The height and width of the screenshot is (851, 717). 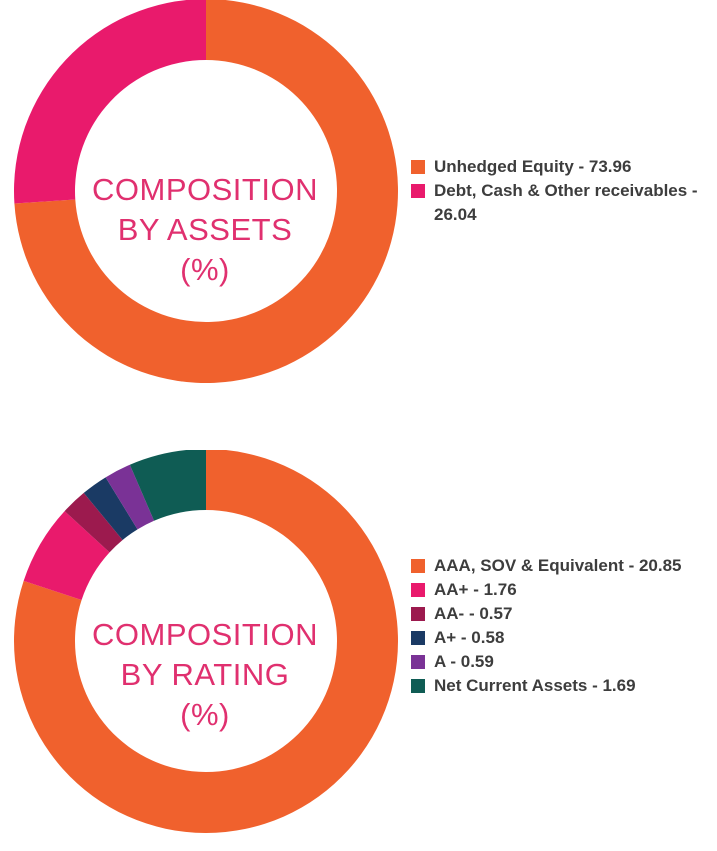 I want to click on rating-title-line-3: (%), so click(x=205, y=714).